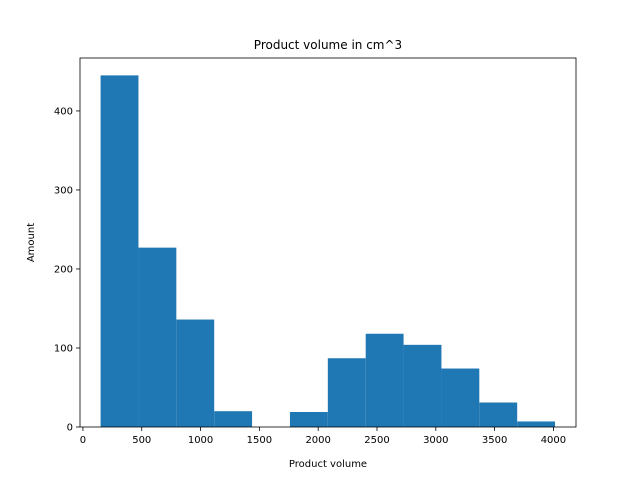 The image size is (640, 480). Describe the element at coordinates (70, 428) in the screenshot. I see `y-tick-label: 0` at that location.